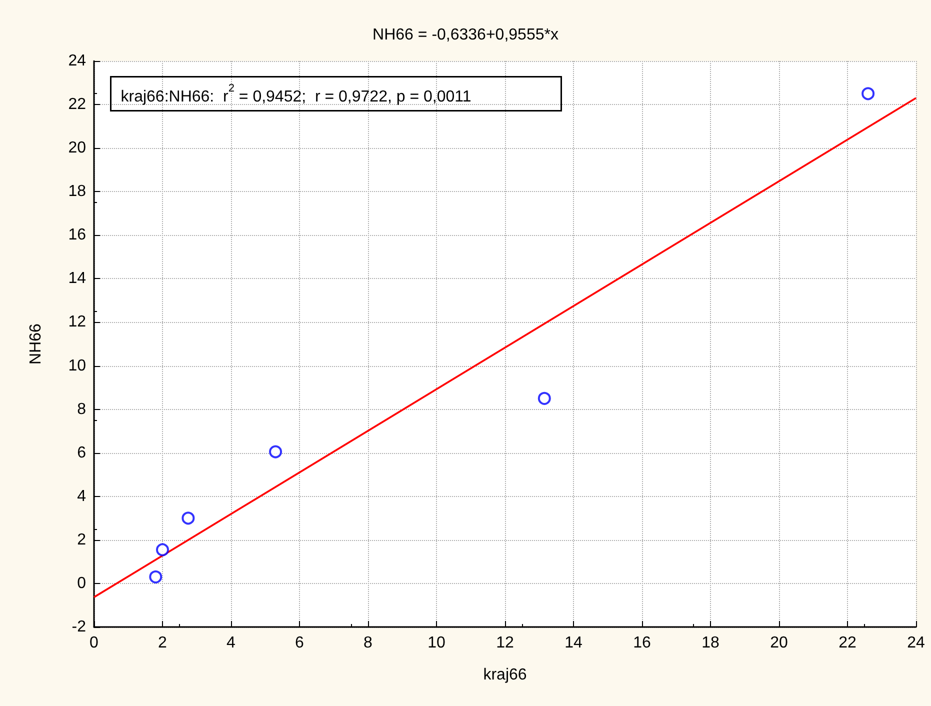 The width and height of the screenshot is (931, 706). Describe the element at coordinates (77, 105) in the screenshot. I see `y-tick-label: 22` at that location.